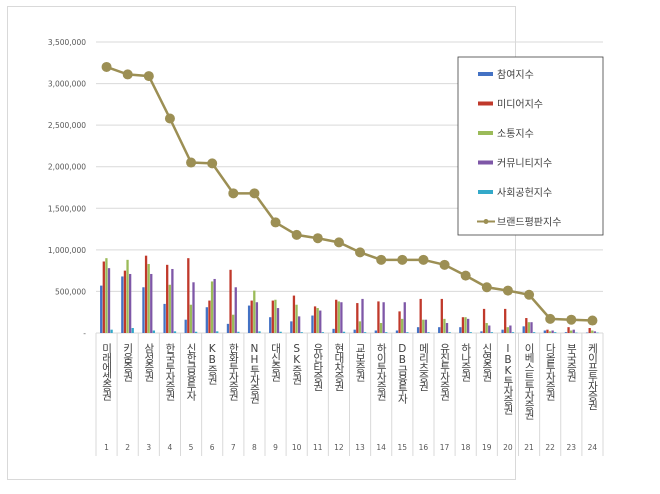 The image size is (660, 494). I want to click on rank-label: 18, so click(466, 447).